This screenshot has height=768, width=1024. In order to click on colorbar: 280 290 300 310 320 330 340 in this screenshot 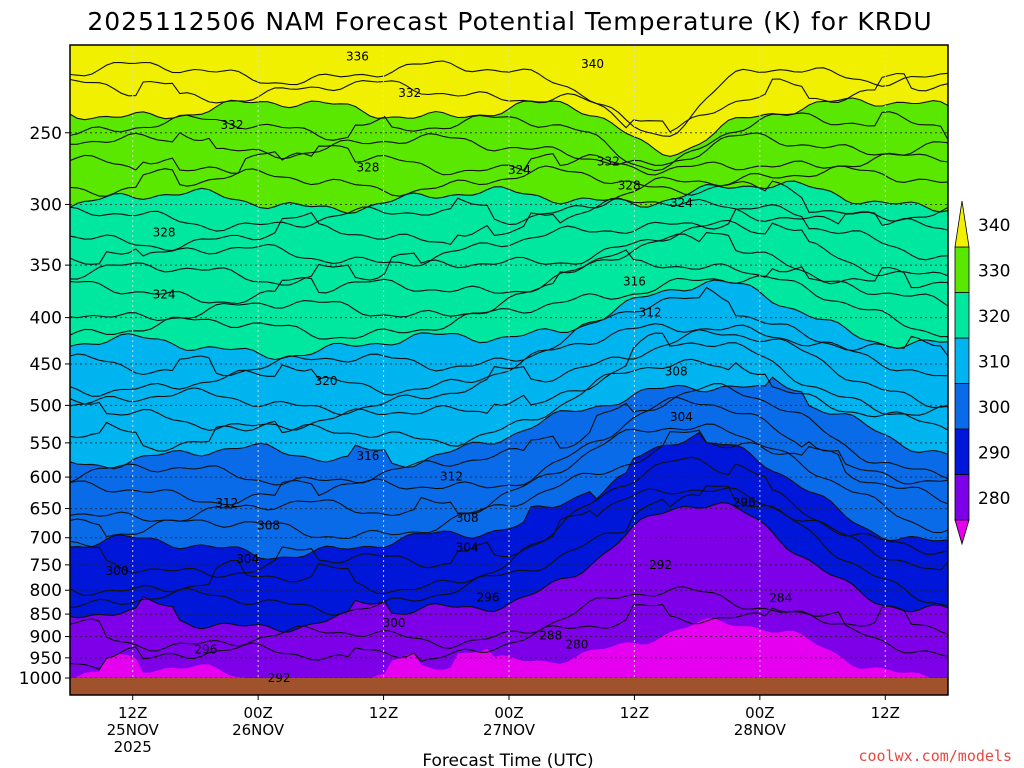, I will do `click(982, 373)`.